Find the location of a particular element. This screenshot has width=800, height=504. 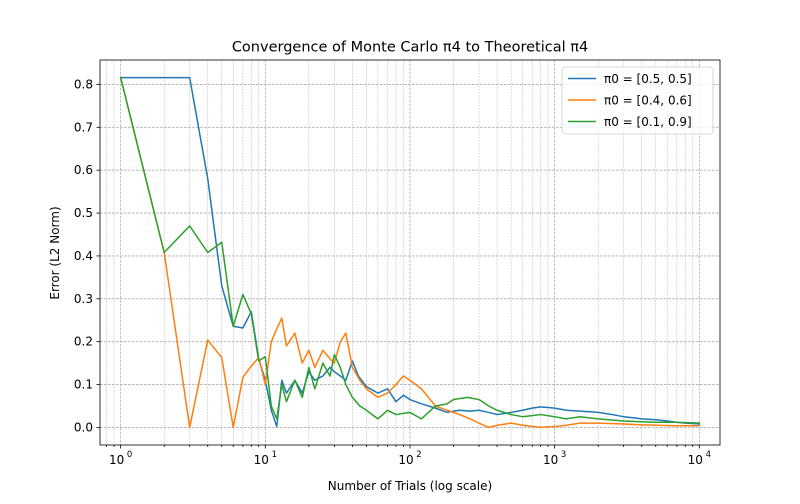

y-axis-label: Error (L2 Norm) is located at coordinates (55, 252).